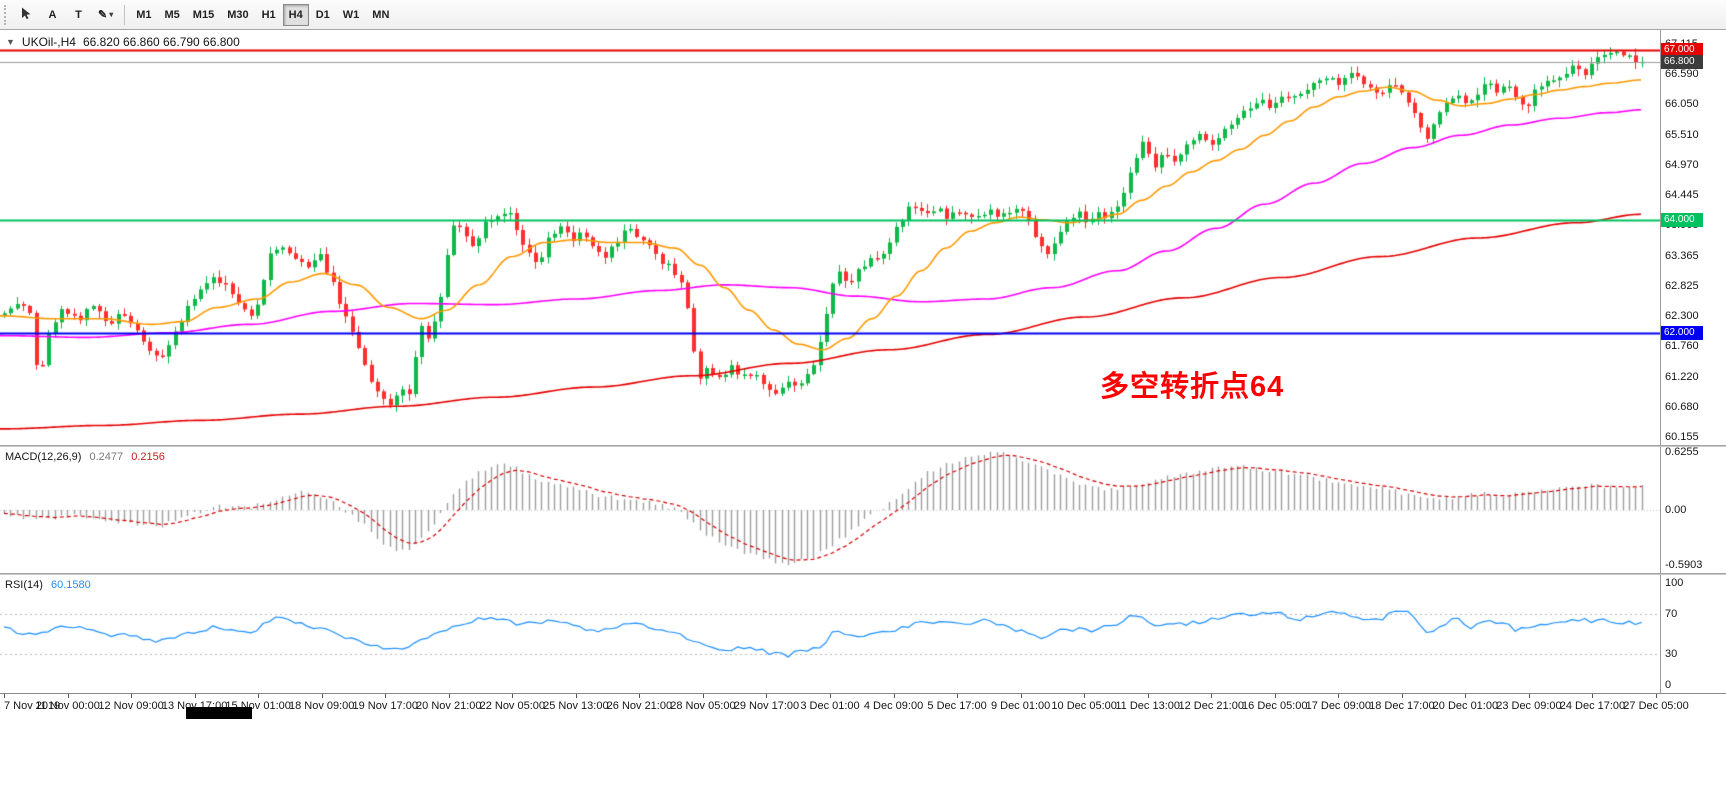 The image size is (1726, 791). I want to click on time-axis-label: 23 Dec 09:00, so click(1529, 706).